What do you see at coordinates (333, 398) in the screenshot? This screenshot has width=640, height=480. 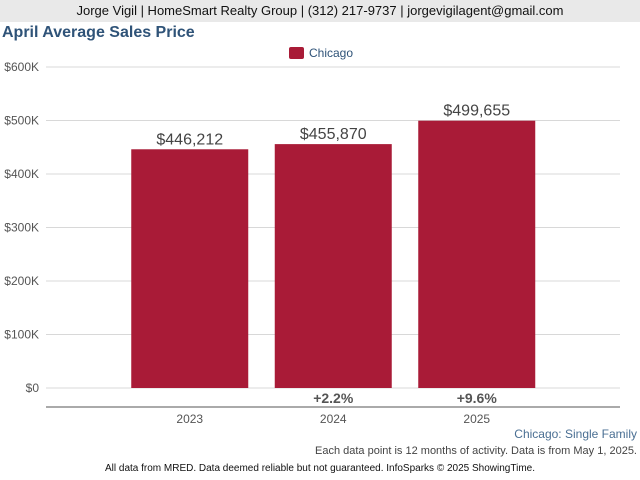 I see `percent-change-label: +2.2%` at bounding box center [333, 398].